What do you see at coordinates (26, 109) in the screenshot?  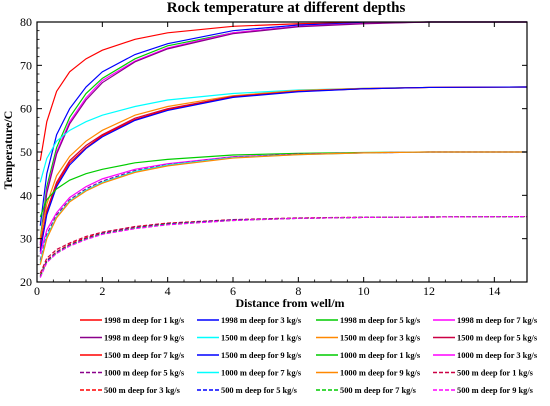 I see `y-tick-label: 60` at bounding box center [26, 109].